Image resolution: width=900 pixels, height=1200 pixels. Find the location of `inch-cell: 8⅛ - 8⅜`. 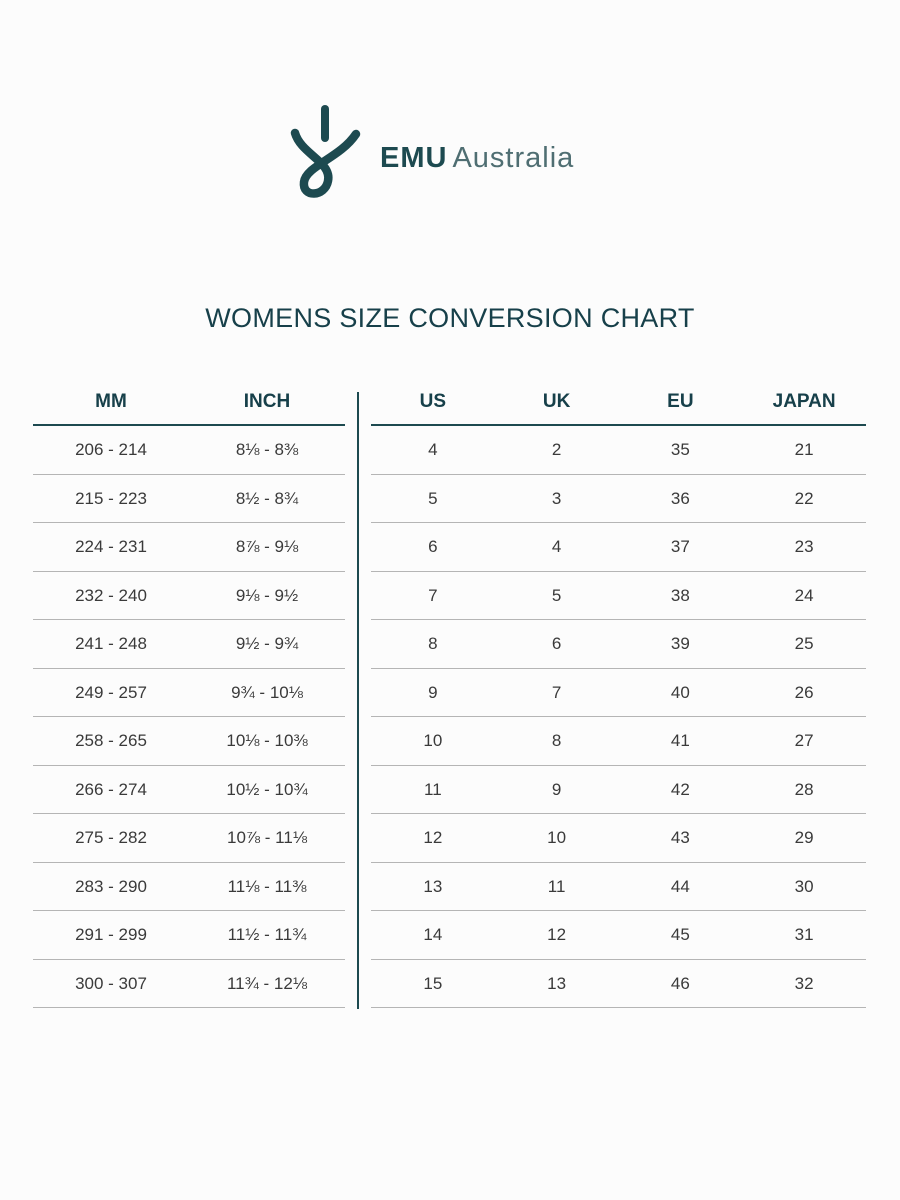

inch-cell: 8⅛ - 8⅜ is located at coordinates (267, 449).